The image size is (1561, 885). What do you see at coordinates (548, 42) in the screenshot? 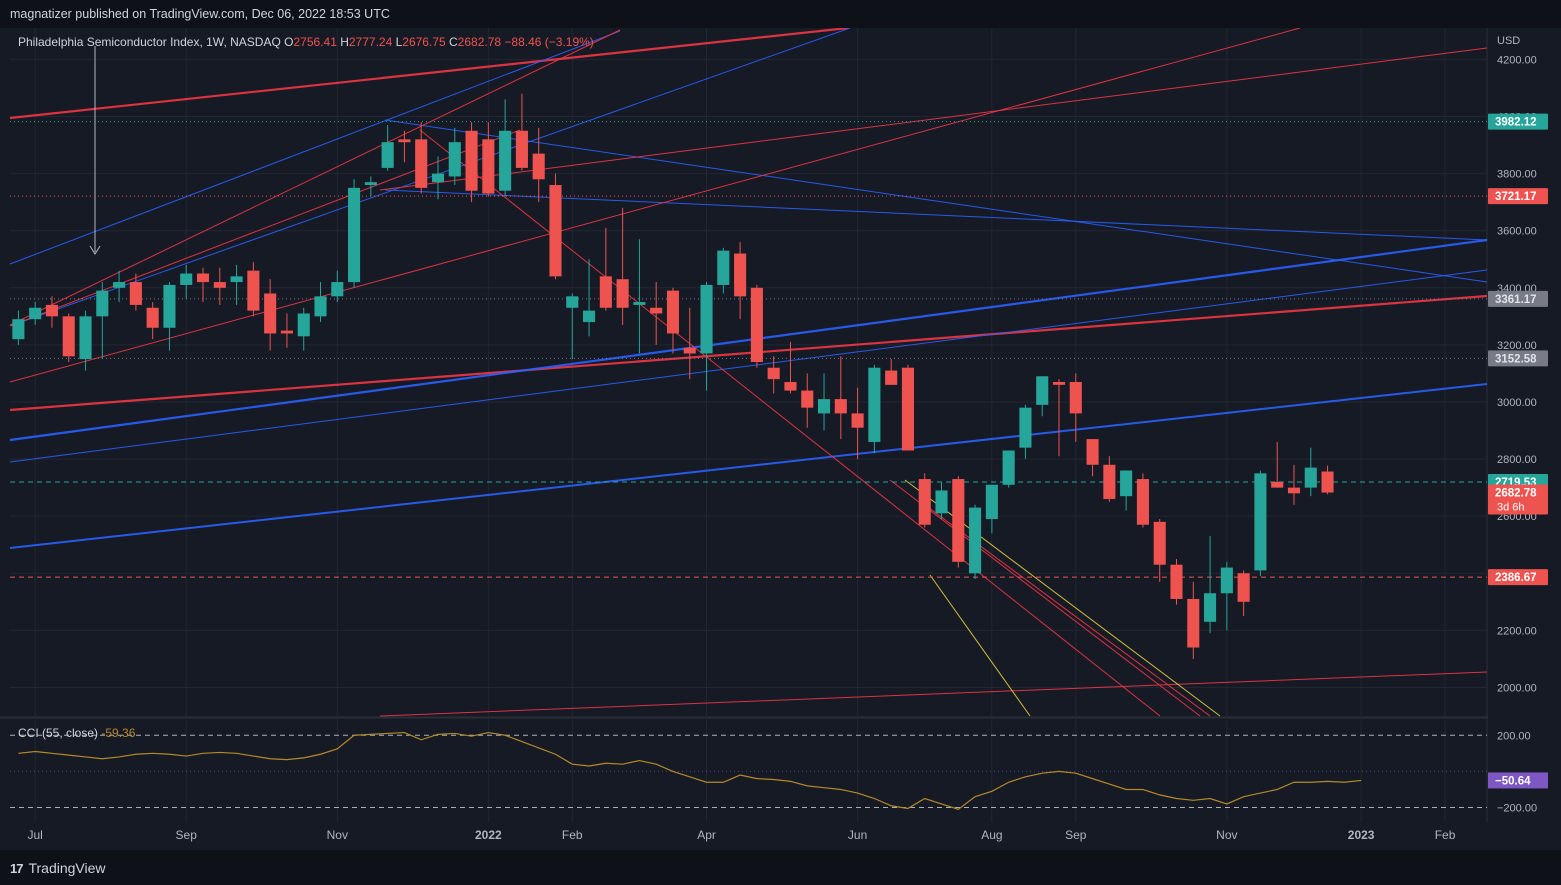
I see `legend-part: −88.46 (−3.19%)` at bounding box center [548, 42].